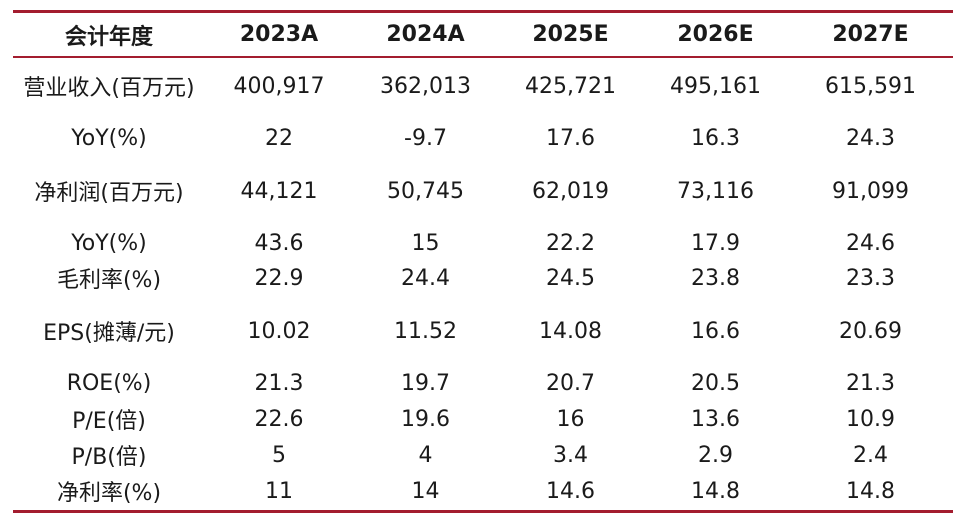  Describe the element at coordinates (425, 138) in the screenshot. I see `row-value: -9.7` at that location.